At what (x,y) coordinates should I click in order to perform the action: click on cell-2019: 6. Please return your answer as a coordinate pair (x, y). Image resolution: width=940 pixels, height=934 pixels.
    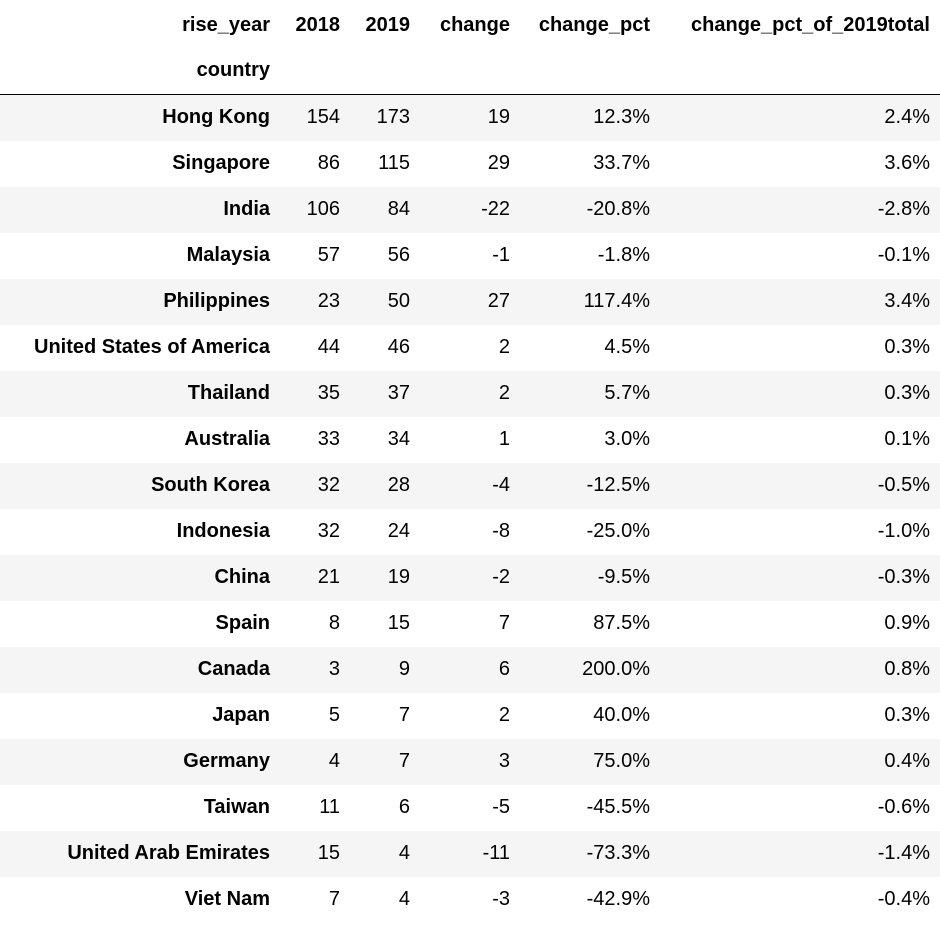
    Looking at the image, I should click on (404, 807).